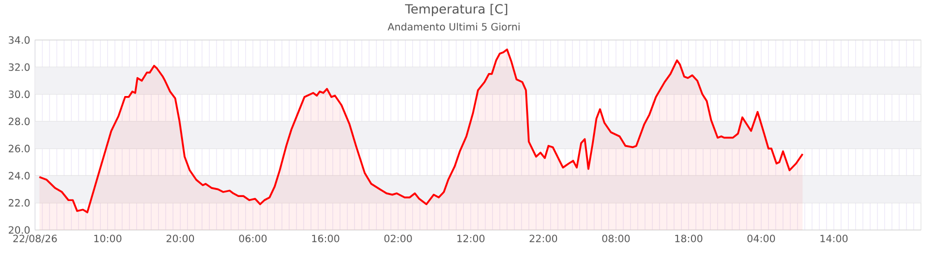 The height and width of the screenshot is (260, 940). I want to click on x-tick-label: 14:00, so click(834, 238).